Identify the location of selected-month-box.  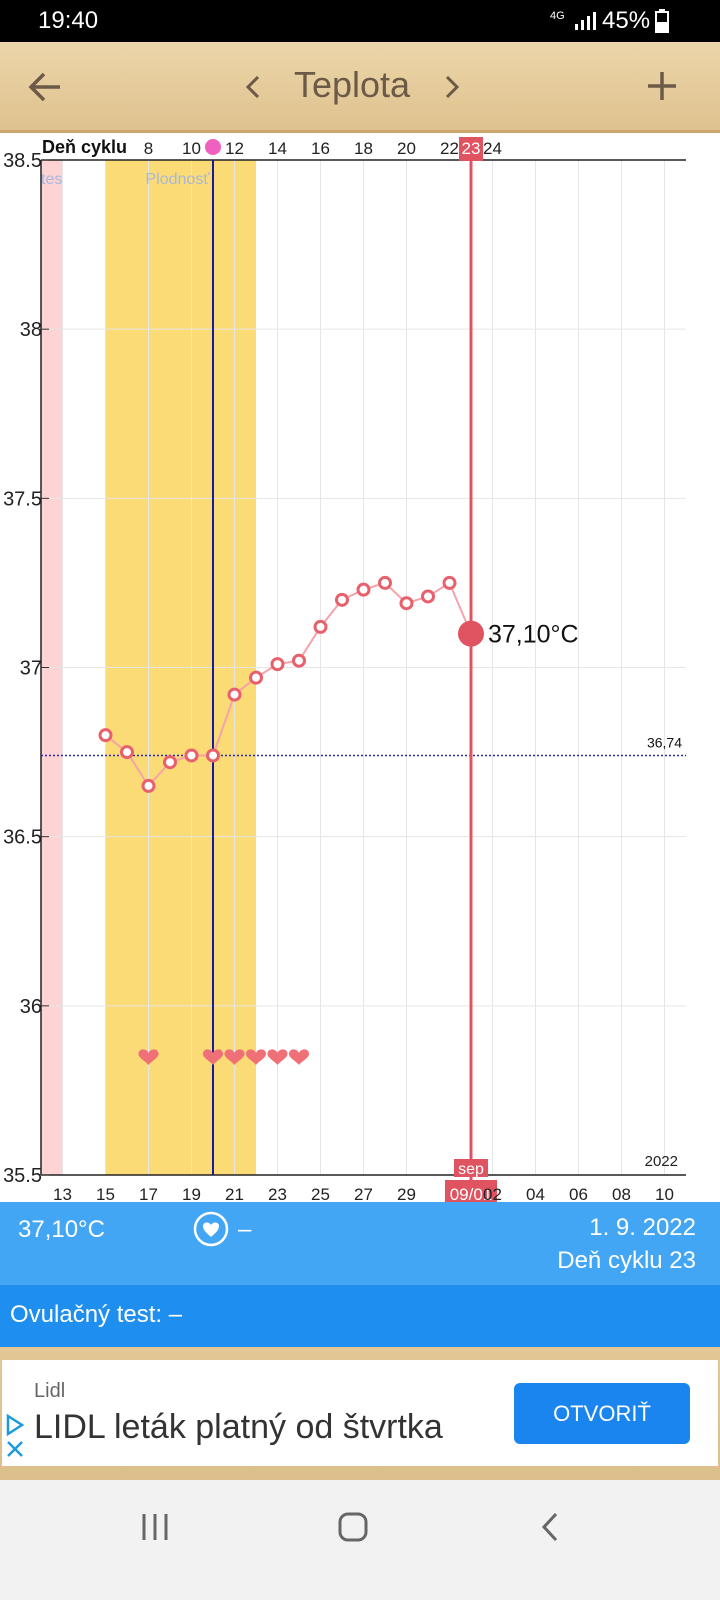
(471, 1168).